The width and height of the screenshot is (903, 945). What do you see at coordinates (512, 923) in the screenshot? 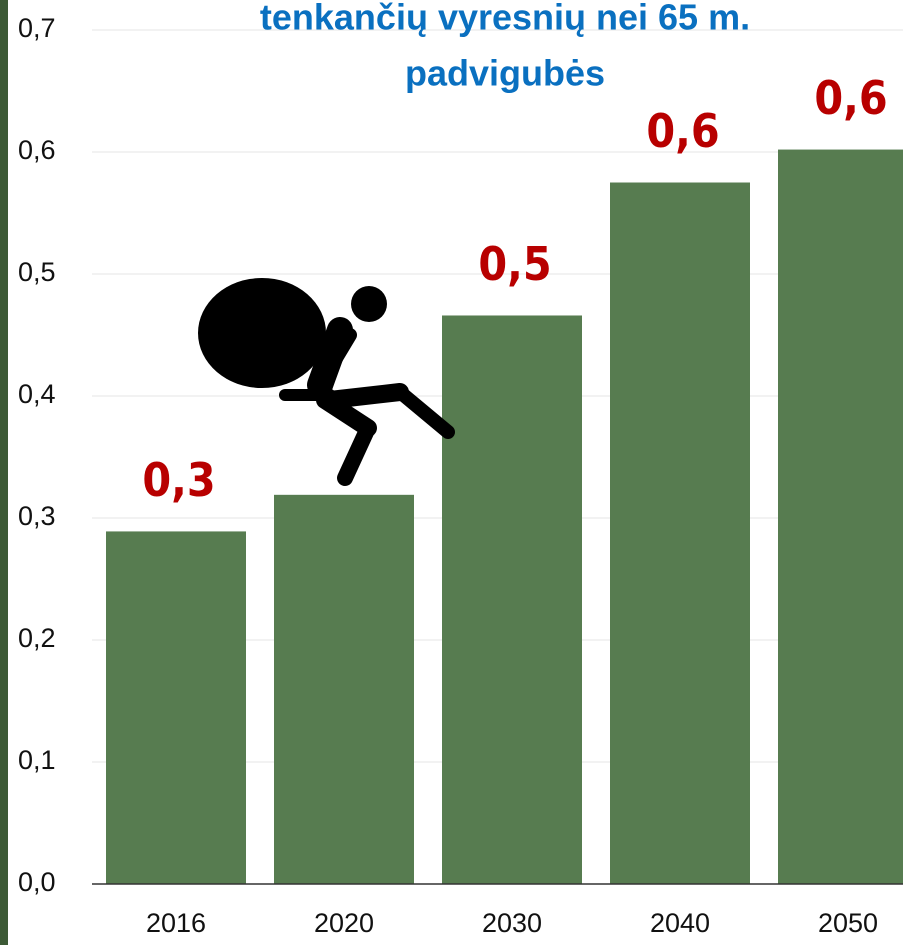
I see `x-tick-label: 2030` at bounding box center [512, 923].